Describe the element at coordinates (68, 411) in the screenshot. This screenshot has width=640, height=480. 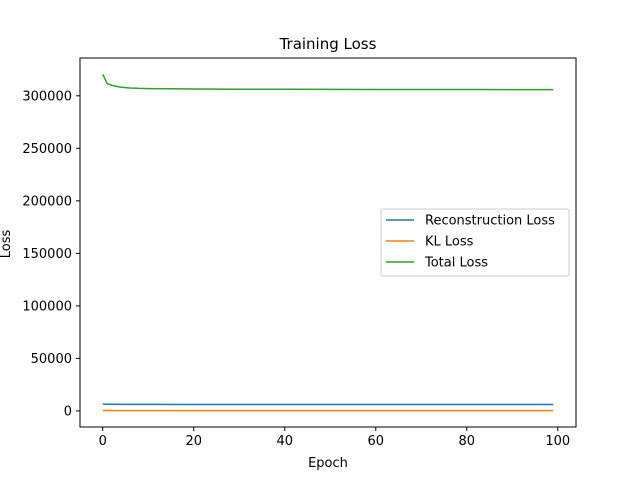
I see `y-tick-label-0: 0` at that location.